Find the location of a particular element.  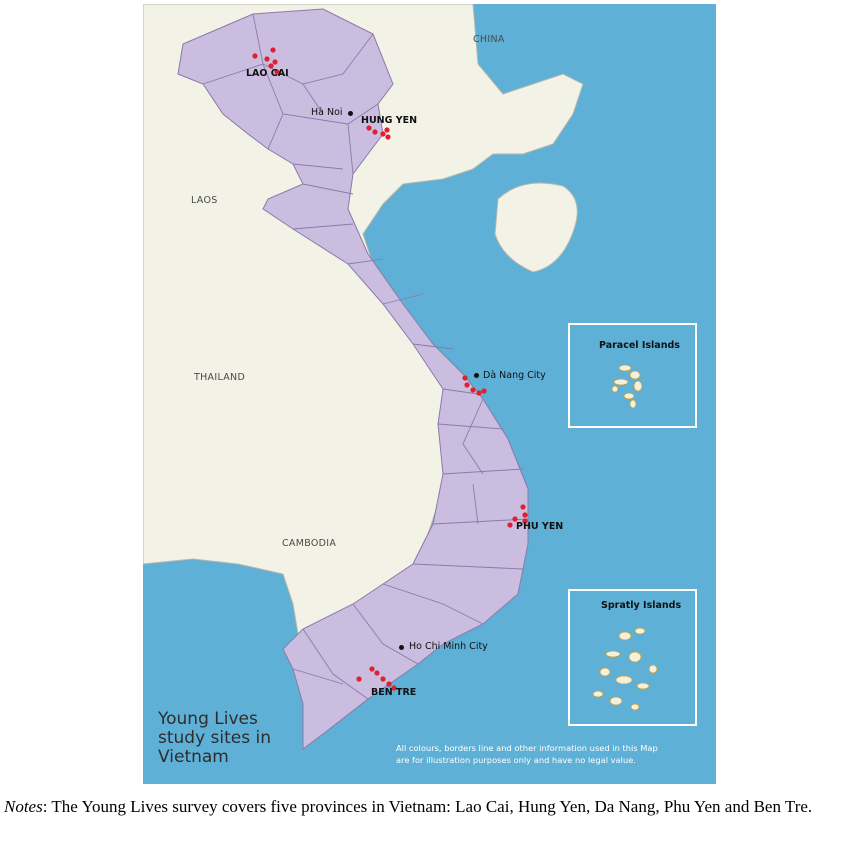

label-laos: LAOS is located at coordinates (204, 200).